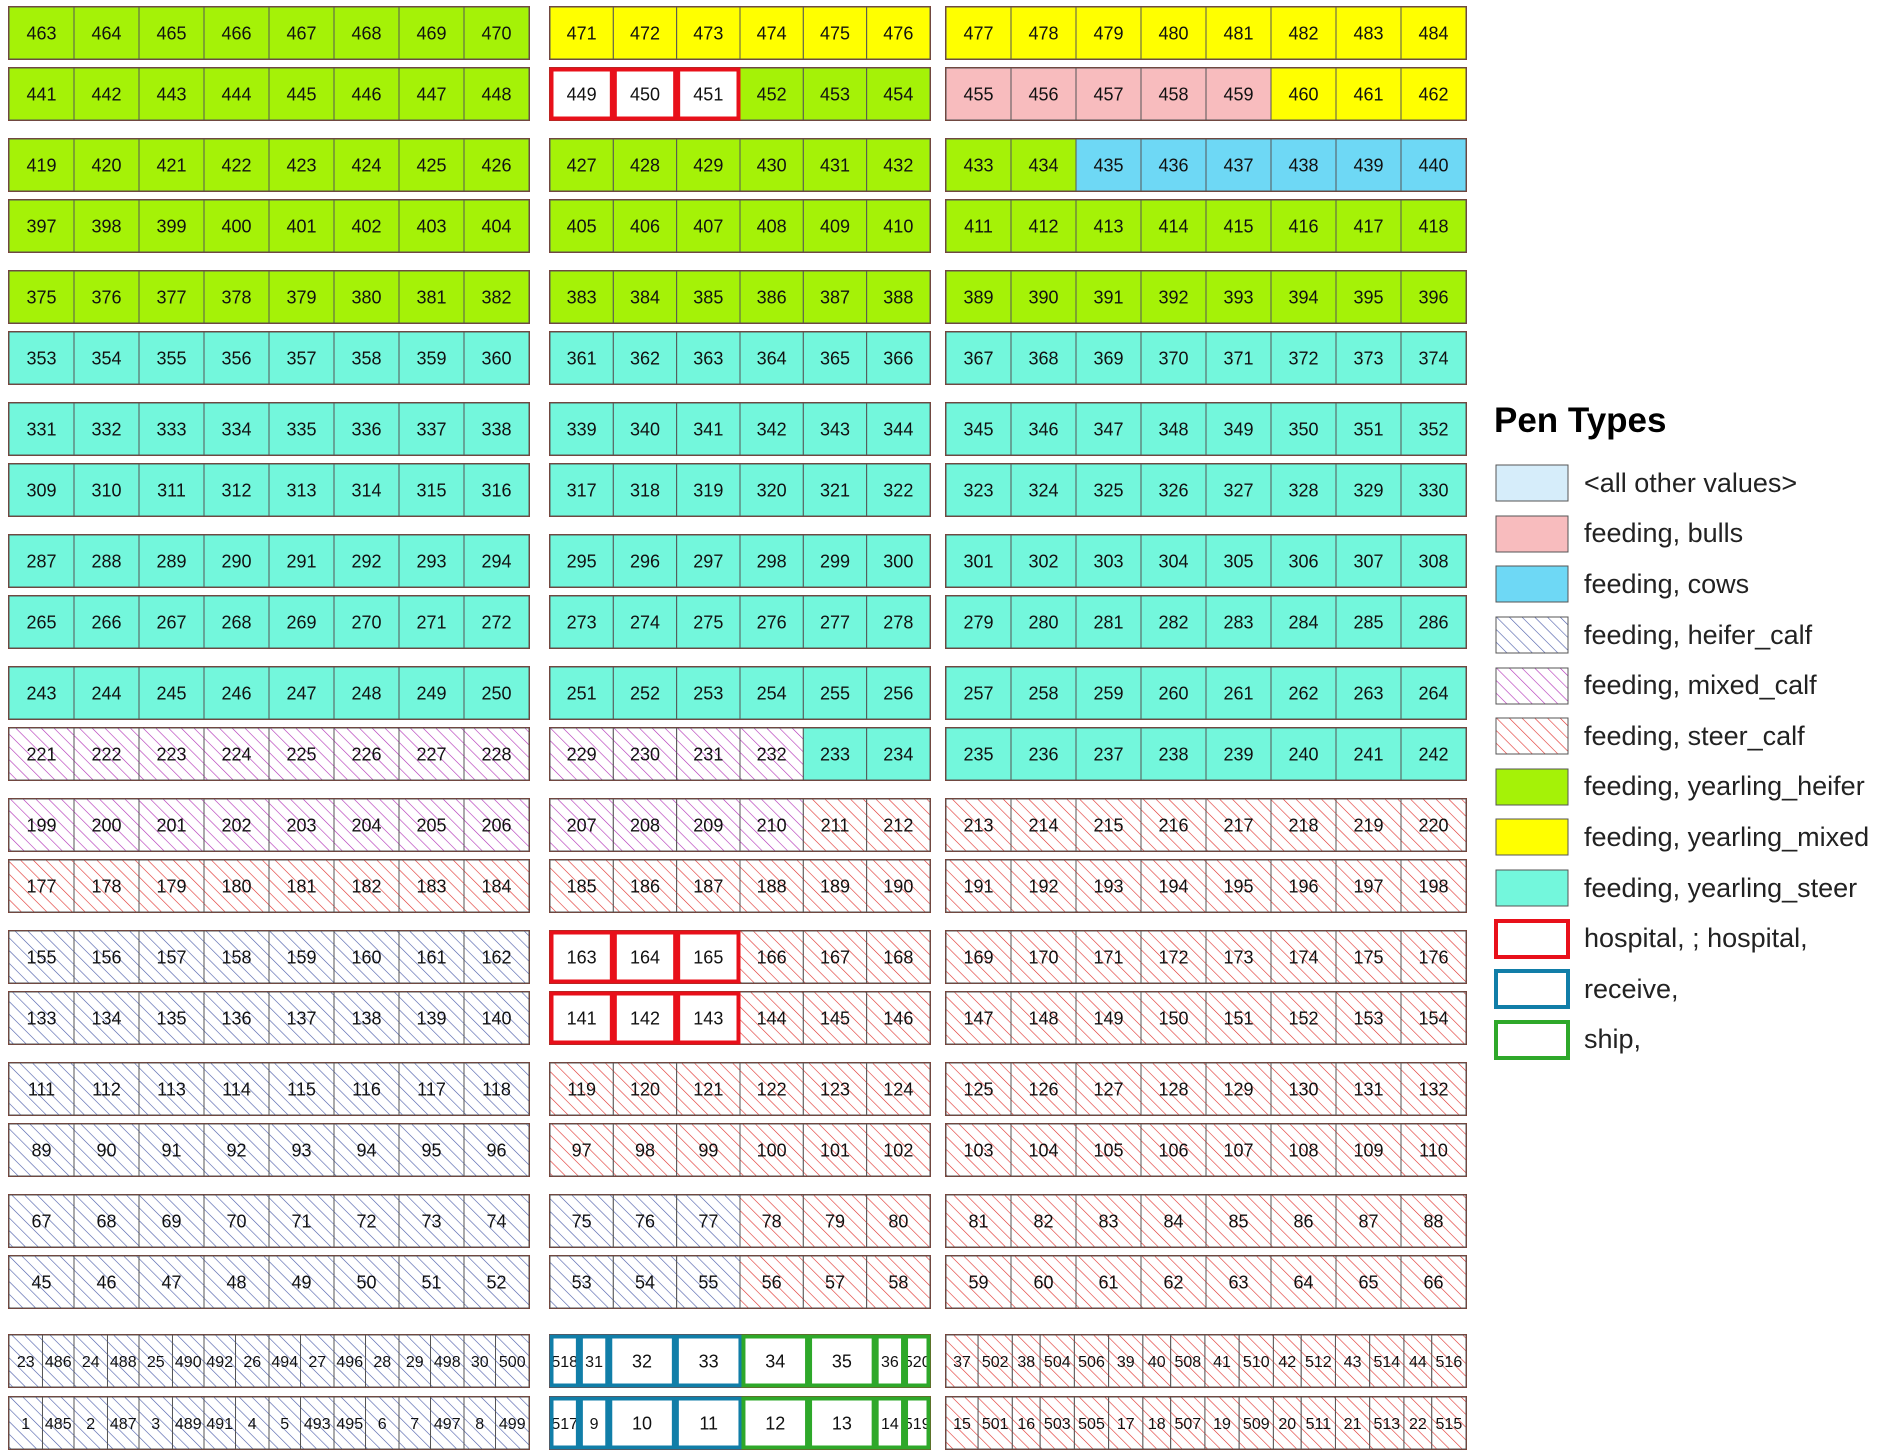  Describe the element at coordinates (1303, 693) in the screenshot. I see `pen-262: 262` at that location.